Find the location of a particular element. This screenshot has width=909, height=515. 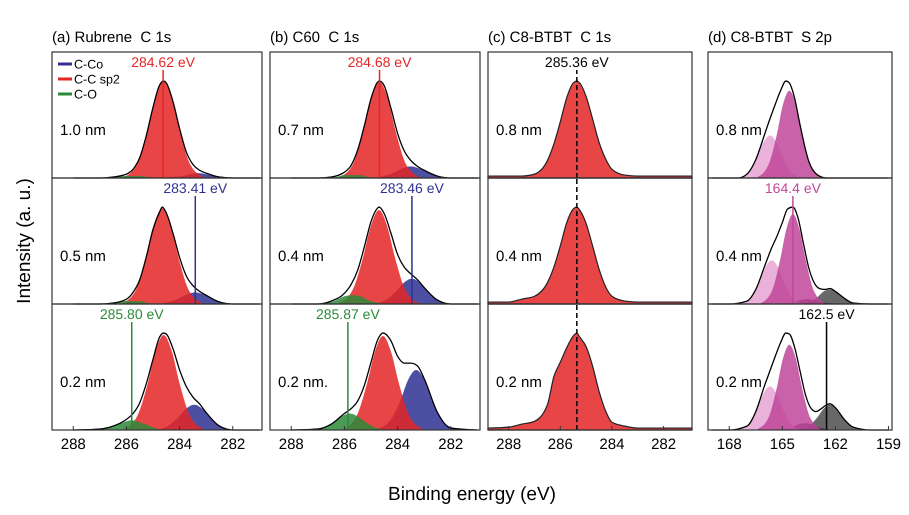

ref-line-label: 283.41 eV is located at coordinates (195, 188).